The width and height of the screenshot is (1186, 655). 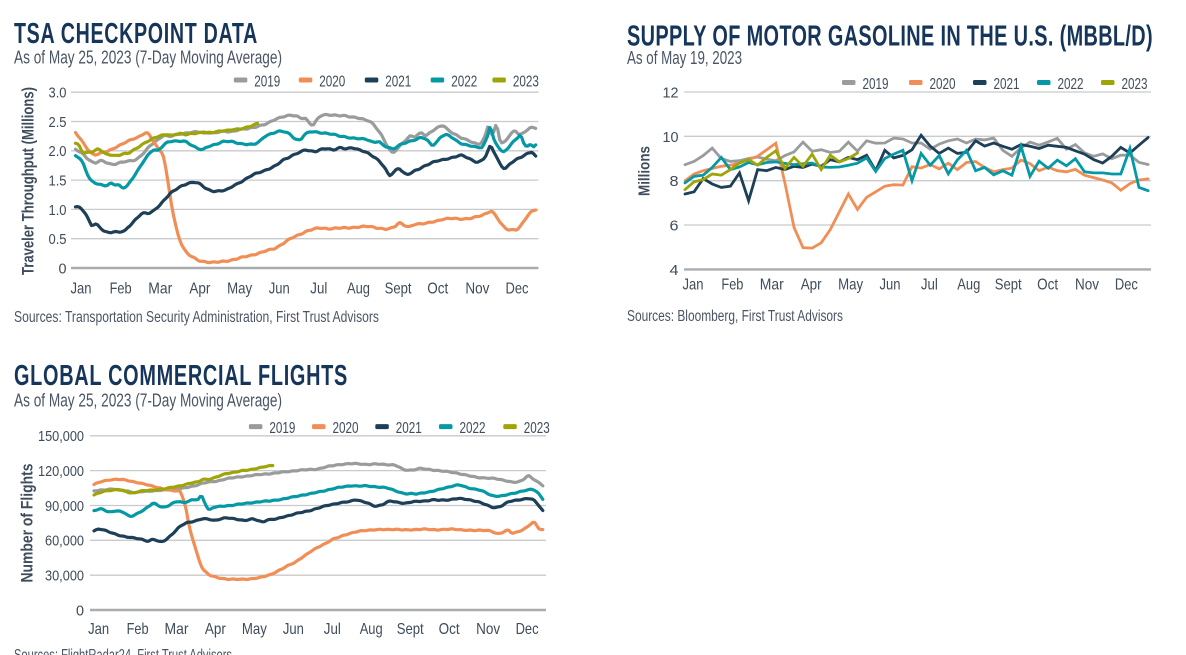 What do you see at coordinates (61, 436) in the screenshot?
I see `svg-text: 150,000` at bounding box center [61, 436].